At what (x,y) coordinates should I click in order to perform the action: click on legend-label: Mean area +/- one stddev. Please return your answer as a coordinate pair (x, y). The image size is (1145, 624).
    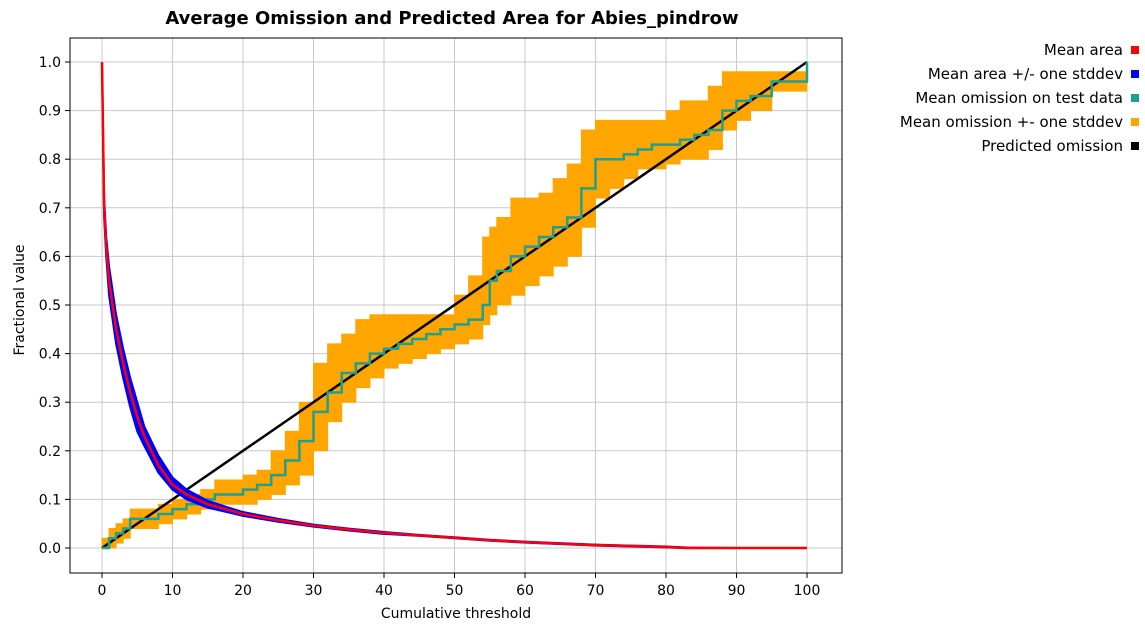
    Looking at the image, I should click on (1025, 74).